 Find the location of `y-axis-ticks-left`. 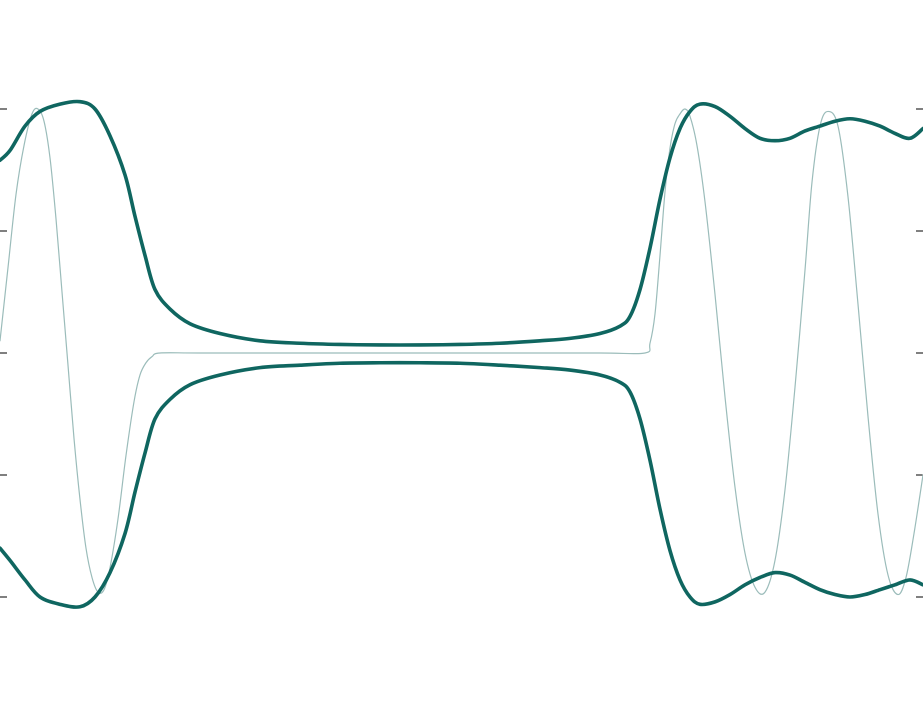

y-axis-ticks-left is located at coordinates (3, 353).